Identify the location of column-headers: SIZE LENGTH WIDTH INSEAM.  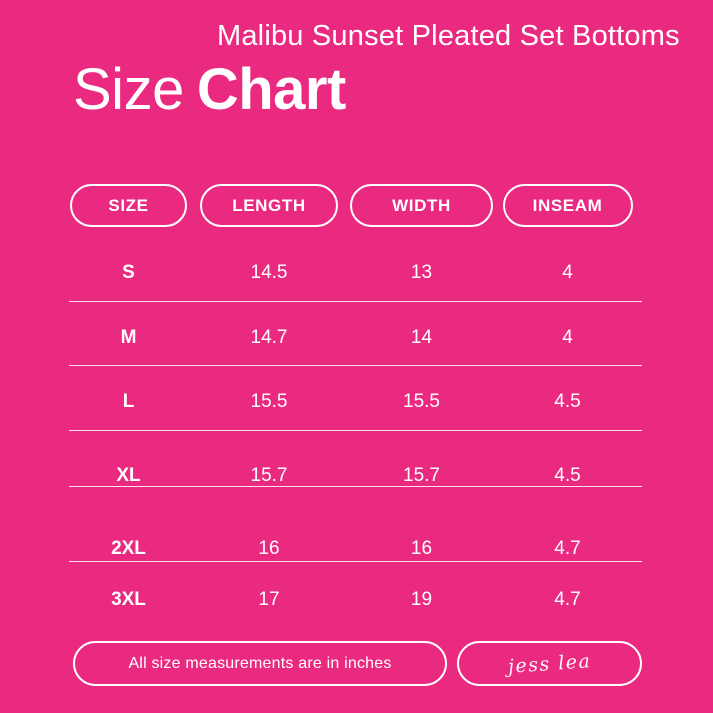
(355, 205).